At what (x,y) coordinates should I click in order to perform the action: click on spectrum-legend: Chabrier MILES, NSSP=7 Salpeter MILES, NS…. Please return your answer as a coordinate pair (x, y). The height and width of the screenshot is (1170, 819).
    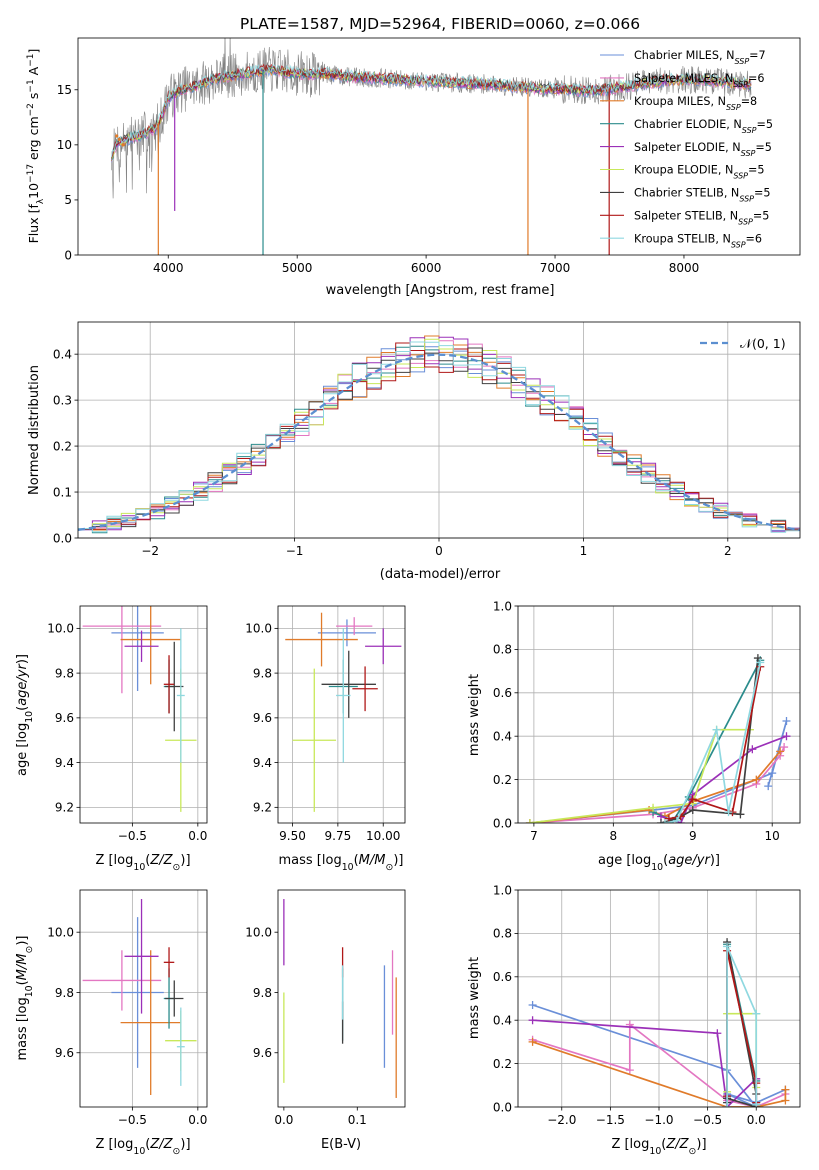
    Looking at the image, I should click on (686, 149).